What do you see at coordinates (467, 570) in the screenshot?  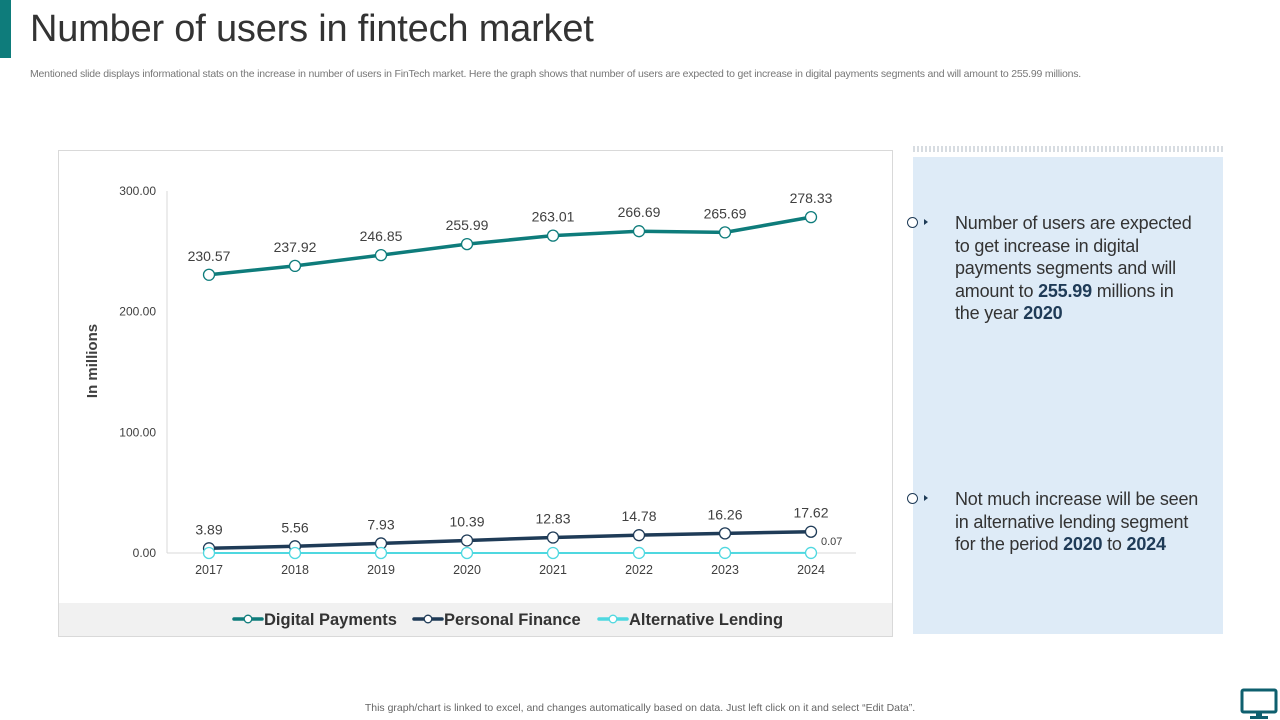 I see `x-tick-label: 2020` at bounding box center [467, 570].